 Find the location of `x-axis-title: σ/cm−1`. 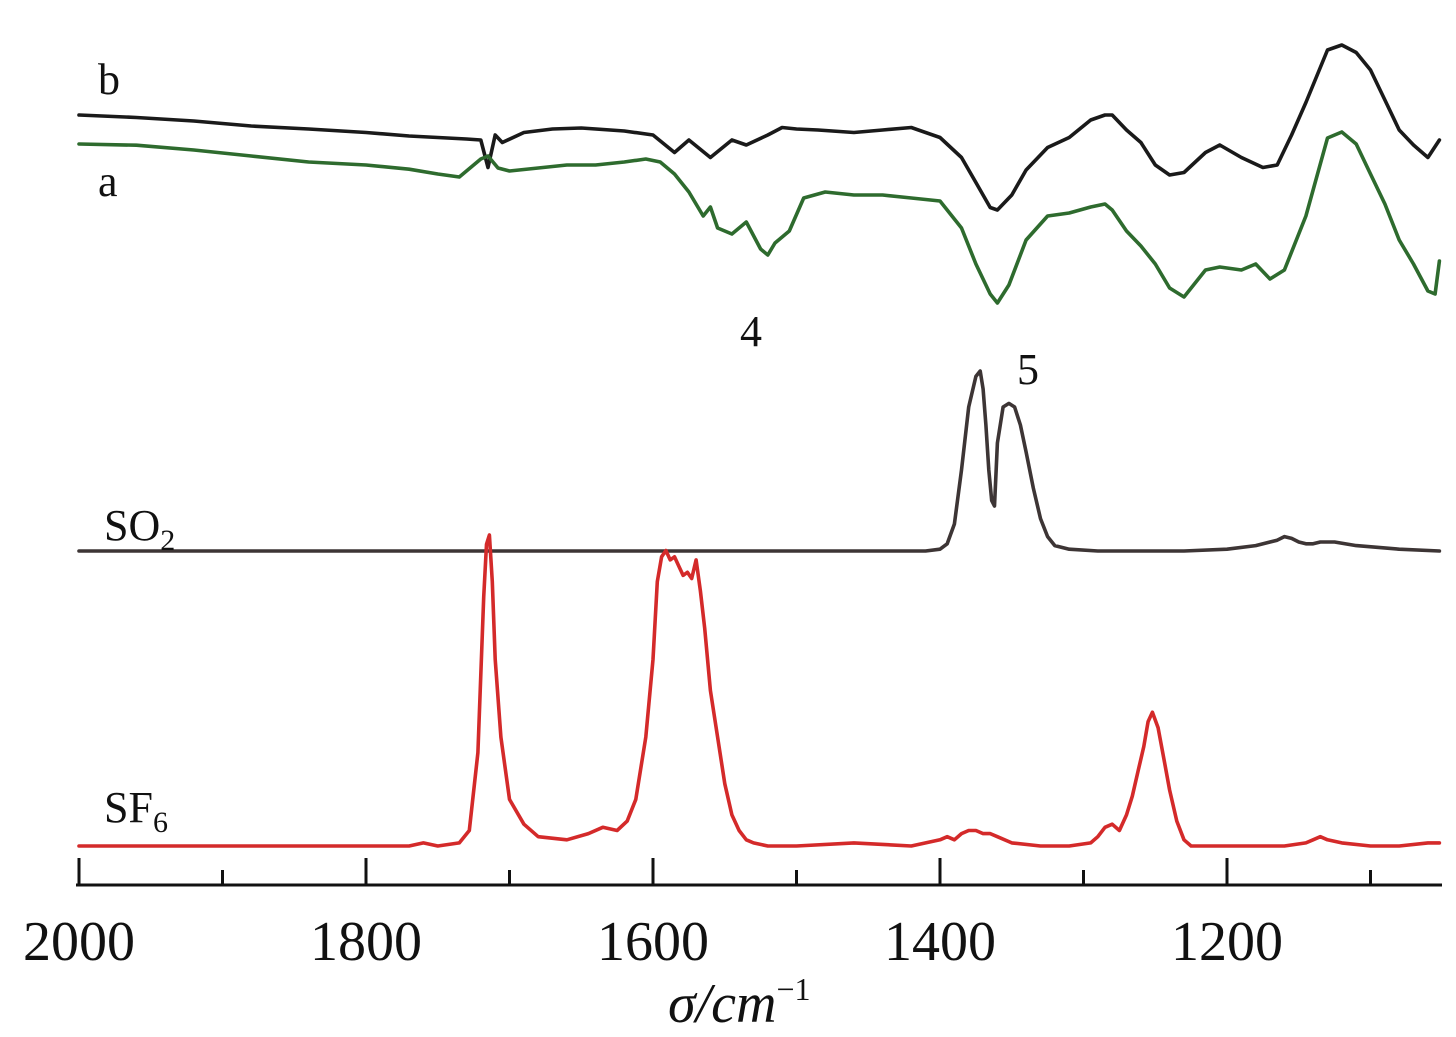

x-axis-title: σ/cm−1 is located at coordinates (739, 1003).